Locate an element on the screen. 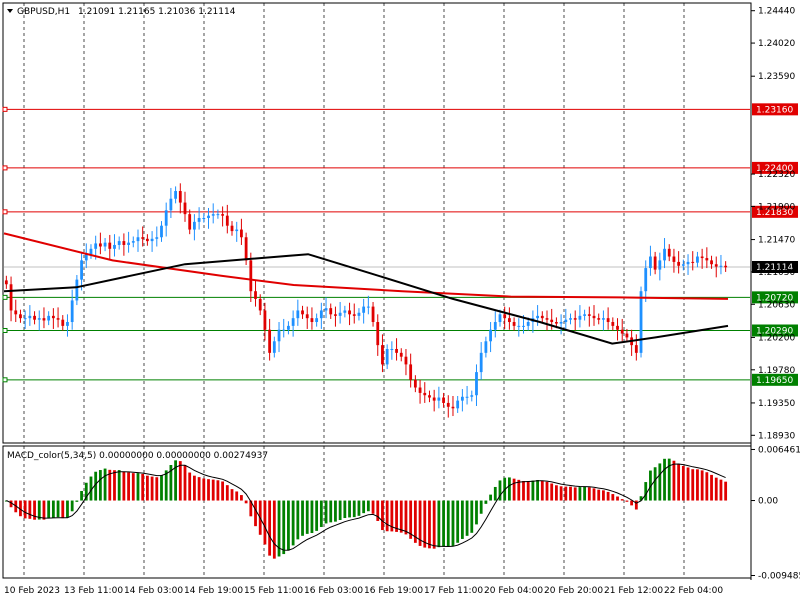  level-price-tag is located at coordinates (775, 297).